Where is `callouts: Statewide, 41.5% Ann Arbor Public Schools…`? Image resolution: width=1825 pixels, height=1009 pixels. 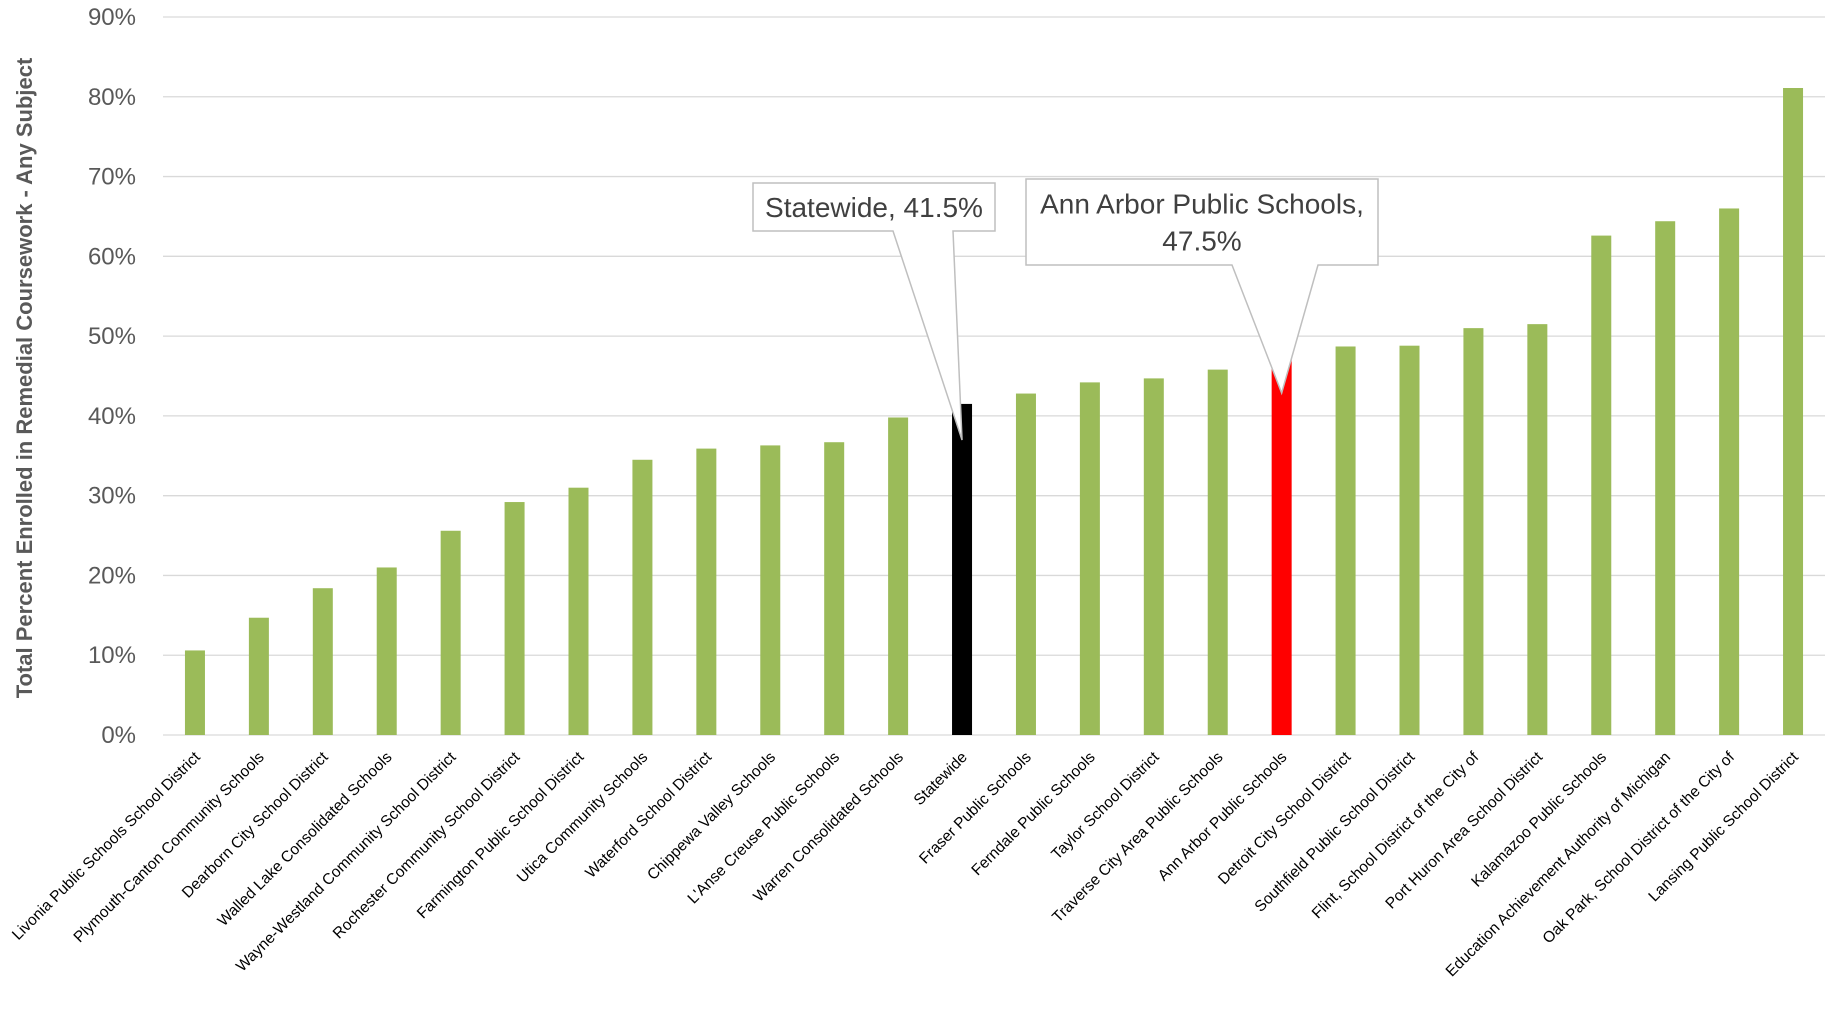 callouts: Statewide, 41.5% Ann Arbor Public Schools… is located at coordinates (1065, 309).